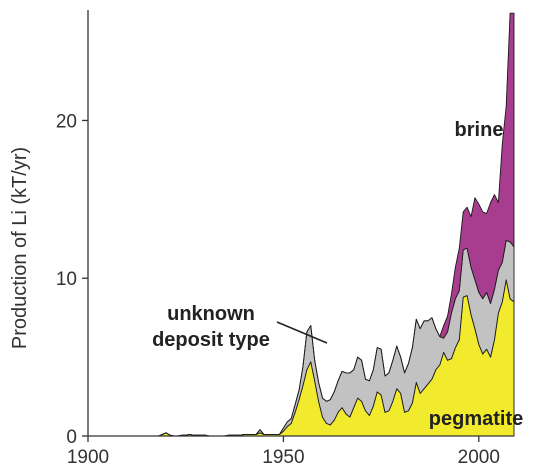  I want to click on x-tick-label: 1900, so click(88, 457).